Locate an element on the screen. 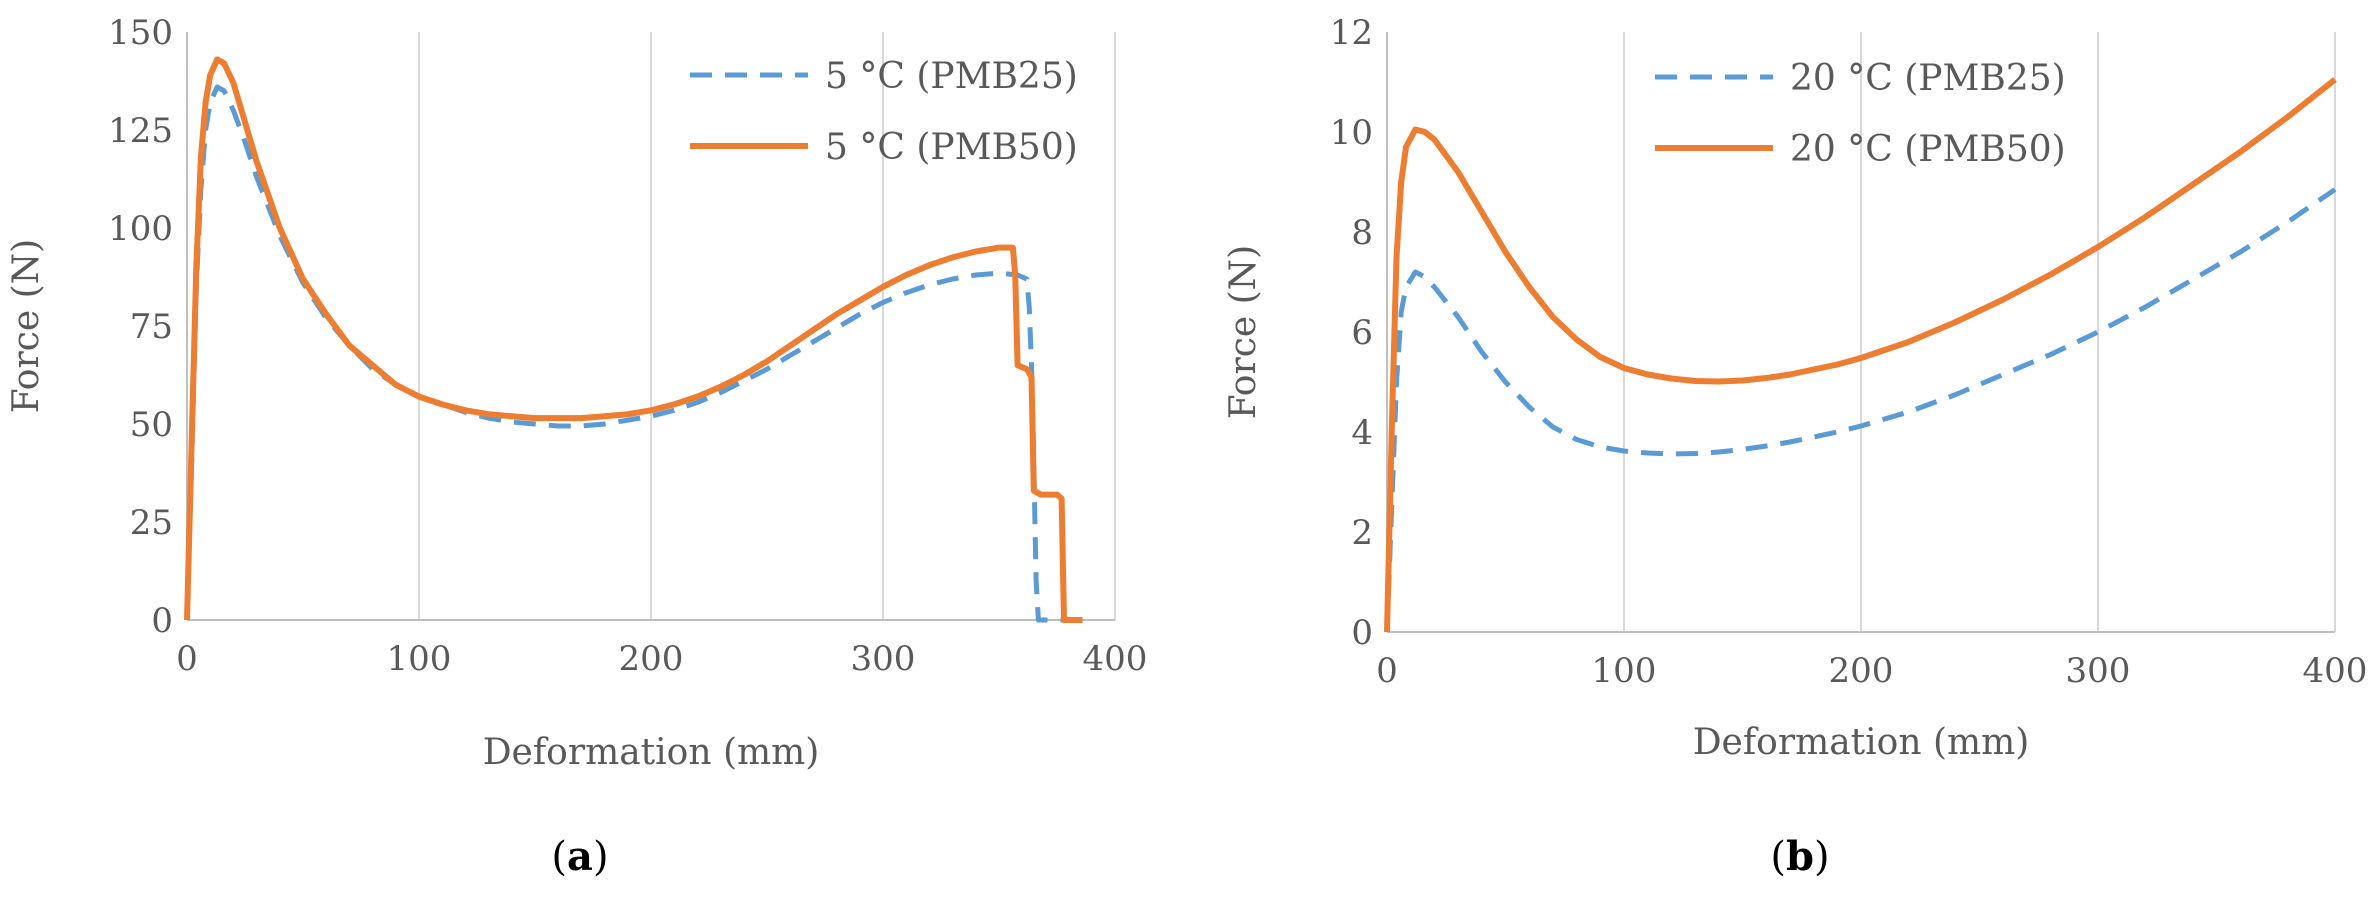  legend-label-2: 20 °C (PMB50) is located at coordinates (1928, 149).